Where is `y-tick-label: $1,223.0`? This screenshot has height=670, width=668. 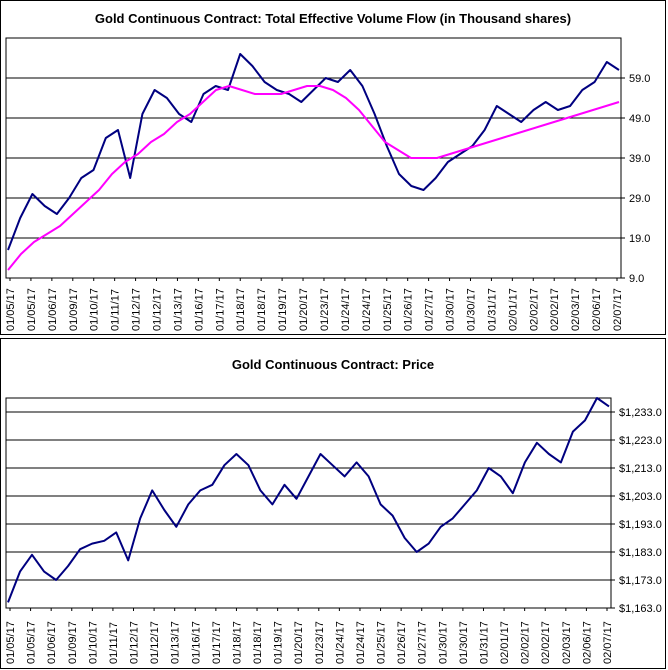
y-tick-label: $1,223.0 is located at coordinates (640, 441).